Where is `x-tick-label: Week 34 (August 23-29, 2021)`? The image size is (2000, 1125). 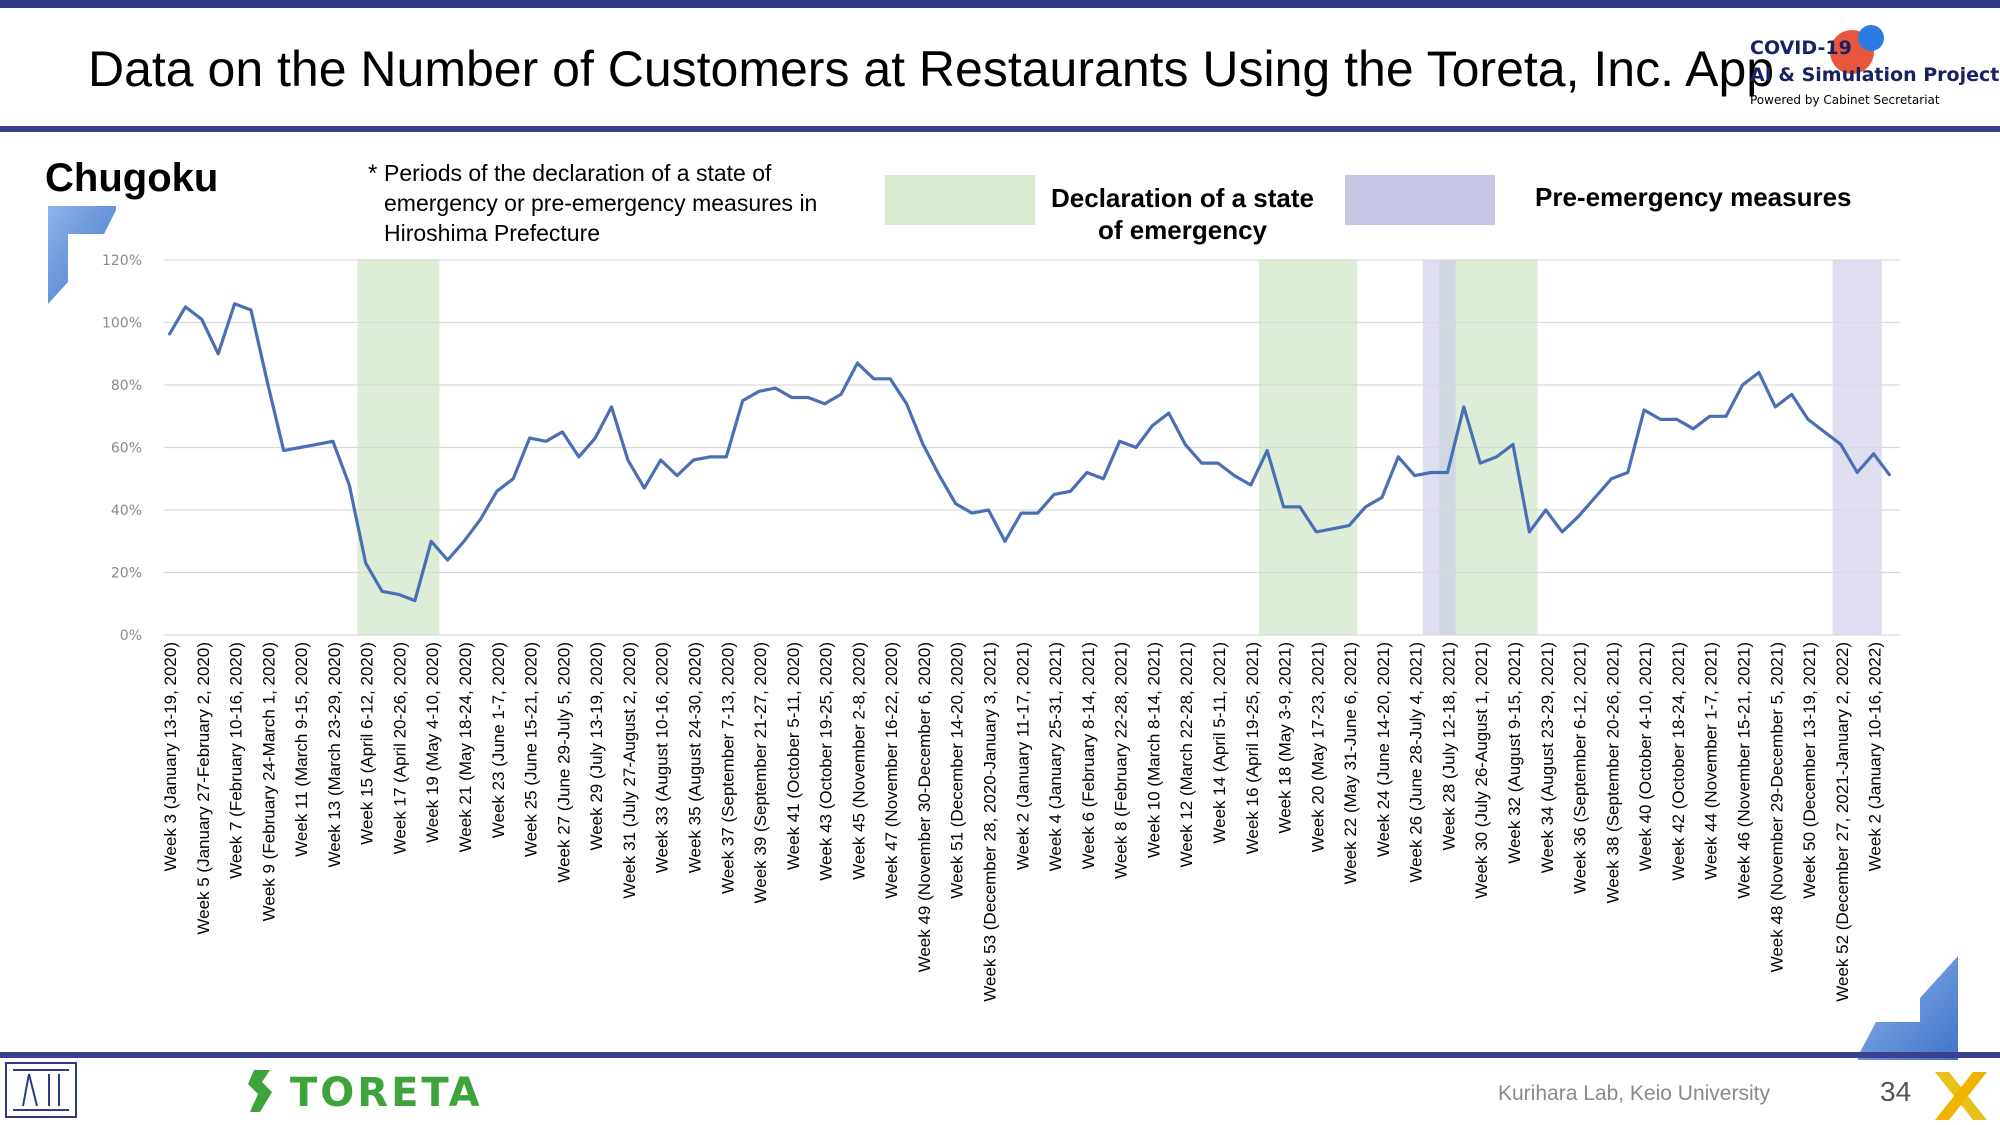 x-tick-label: Week 34 (August 23-29, 2021) is located at coordinates (1547, 757).